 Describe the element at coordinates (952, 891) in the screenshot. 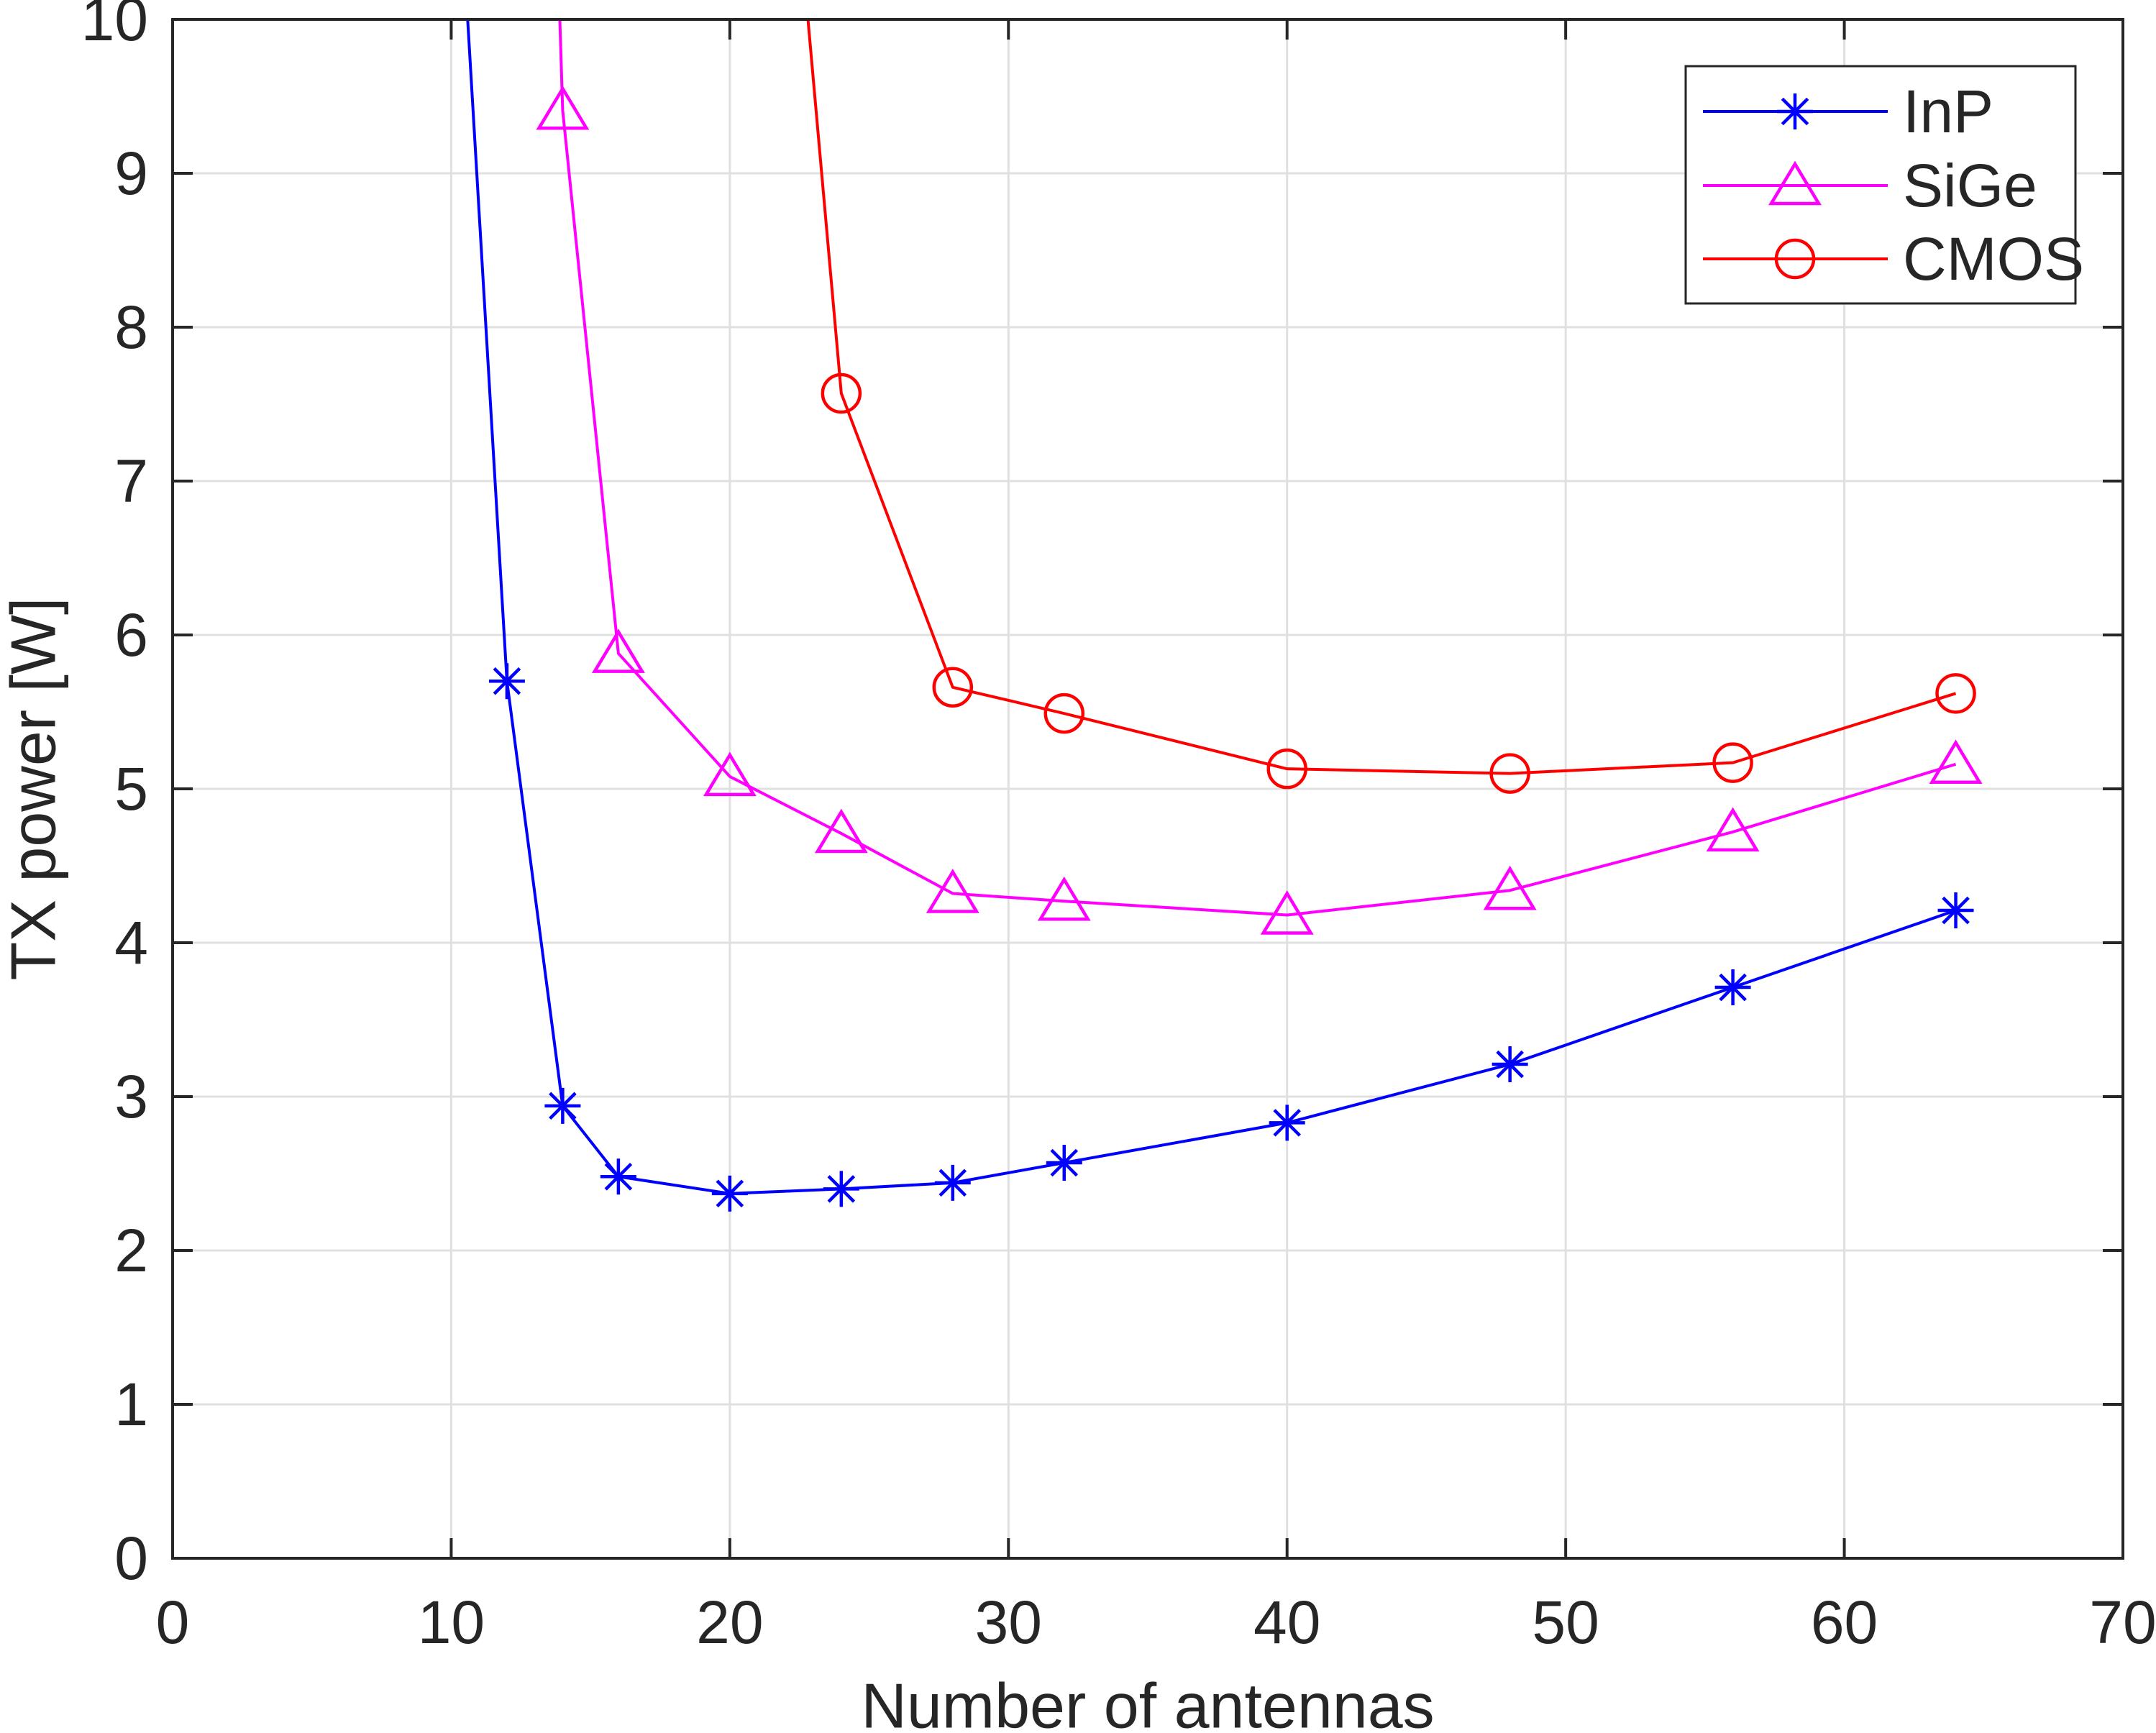

I see `marker-SiGe-x28` at that location.